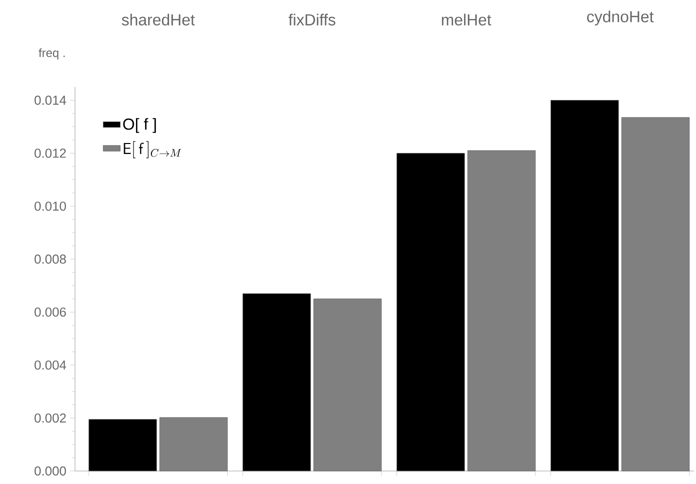  Describe the element at coordinates (50, 418) in the screenshot. I see `y-tick-label: 0.002` at that location.